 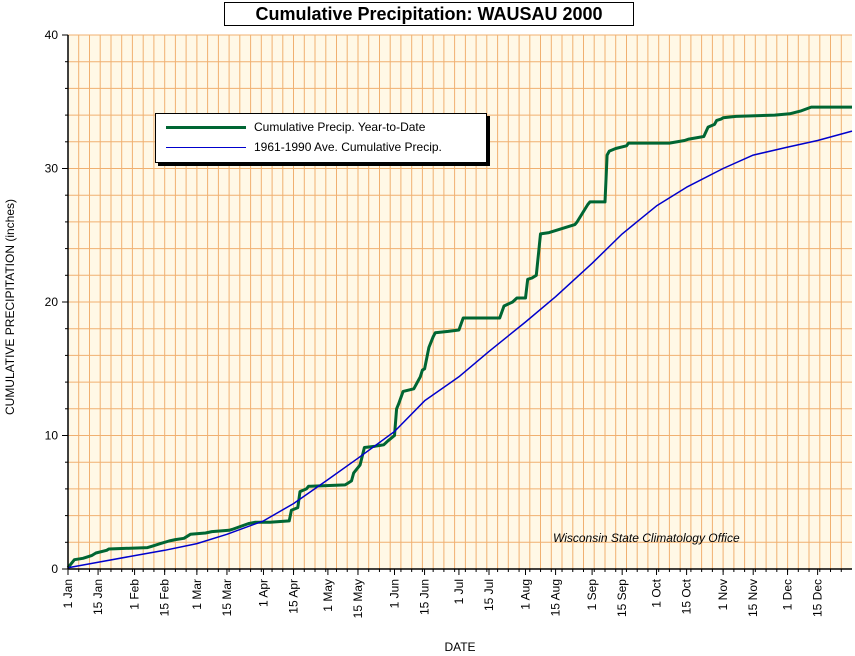 What do you see at coordinates (52, 35) in the screenshot?
I see `y-tick-label: 40` at bounding box center [52, 35].